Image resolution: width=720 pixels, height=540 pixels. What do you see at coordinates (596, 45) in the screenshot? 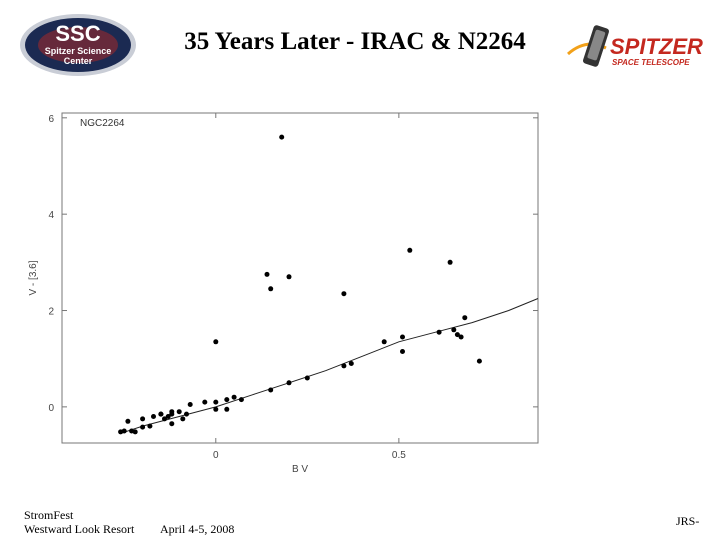
I see `telescope-tube` at bounding box center [596, 45].